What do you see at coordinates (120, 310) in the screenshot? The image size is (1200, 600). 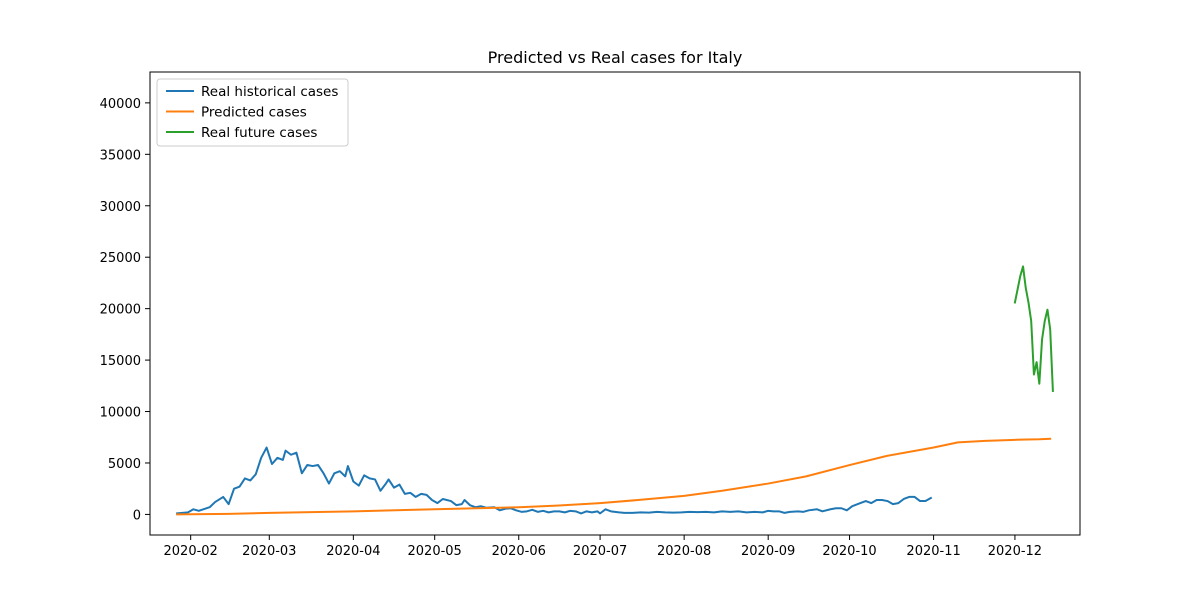 I see `y-tick-label: 20000` at bounding box center [120, 310].